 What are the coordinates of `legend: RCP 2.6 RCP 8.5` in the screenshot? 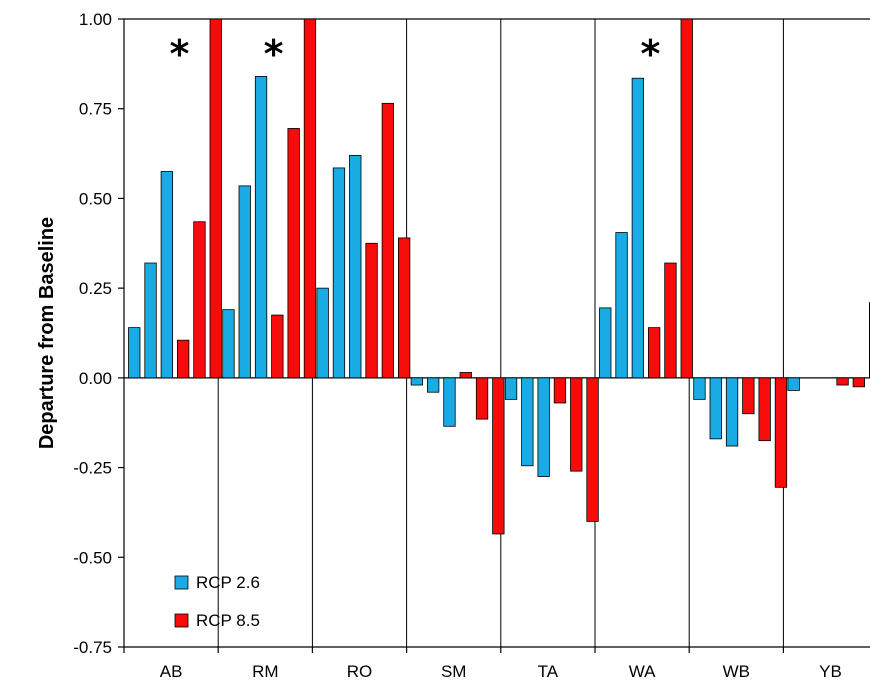 It's located at (217, 601).